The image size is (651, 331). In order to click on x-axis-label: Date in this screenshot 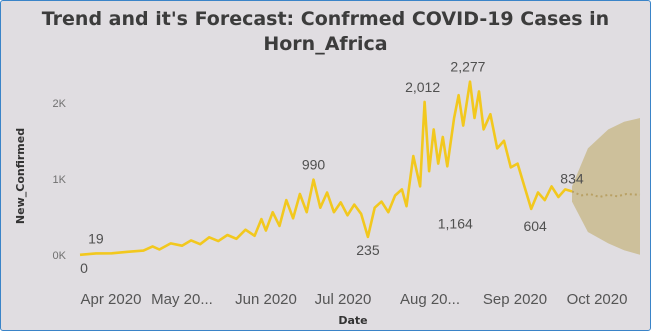, I will do `click(352, 320)`.